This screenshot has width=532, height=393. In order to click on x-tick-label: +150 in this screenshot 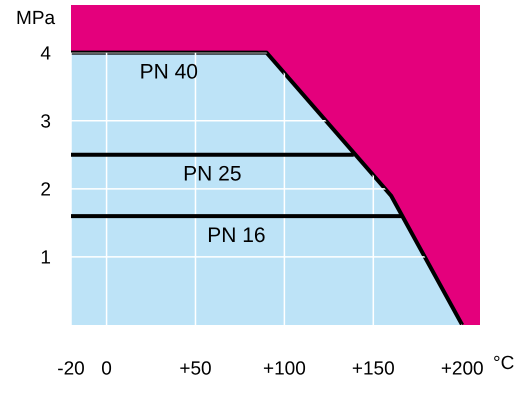, I will do `click(373, 369)`.